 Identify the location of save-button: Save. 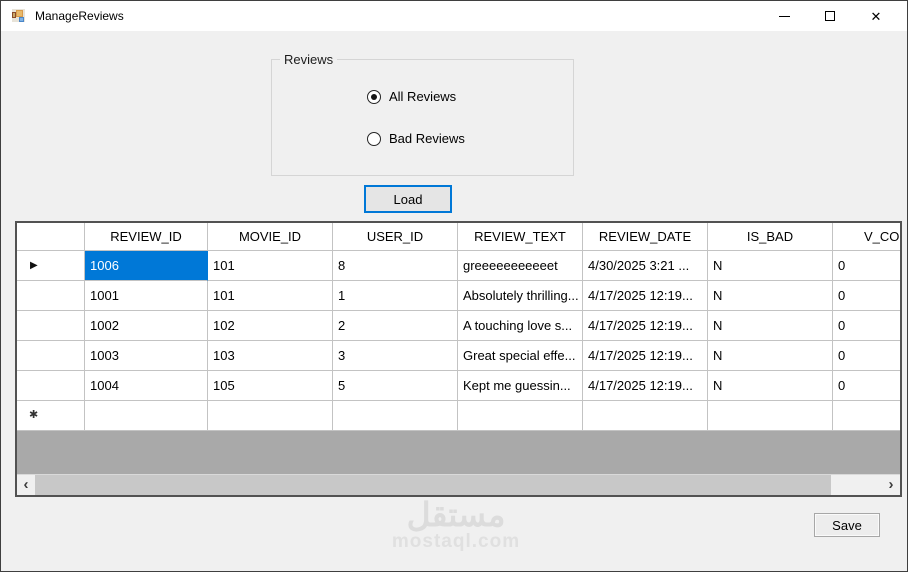
(847, 525).